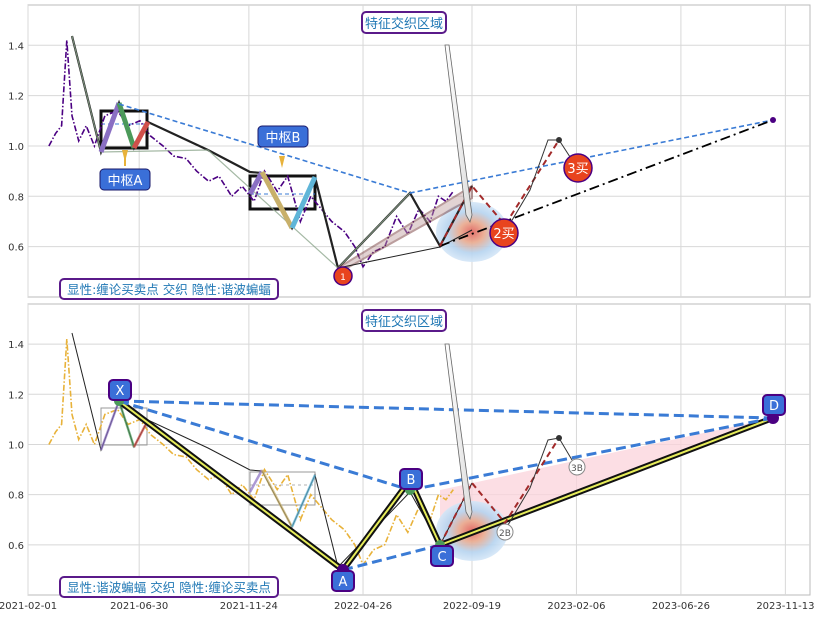  I want to click on buy1-marker, so click(343, 276).